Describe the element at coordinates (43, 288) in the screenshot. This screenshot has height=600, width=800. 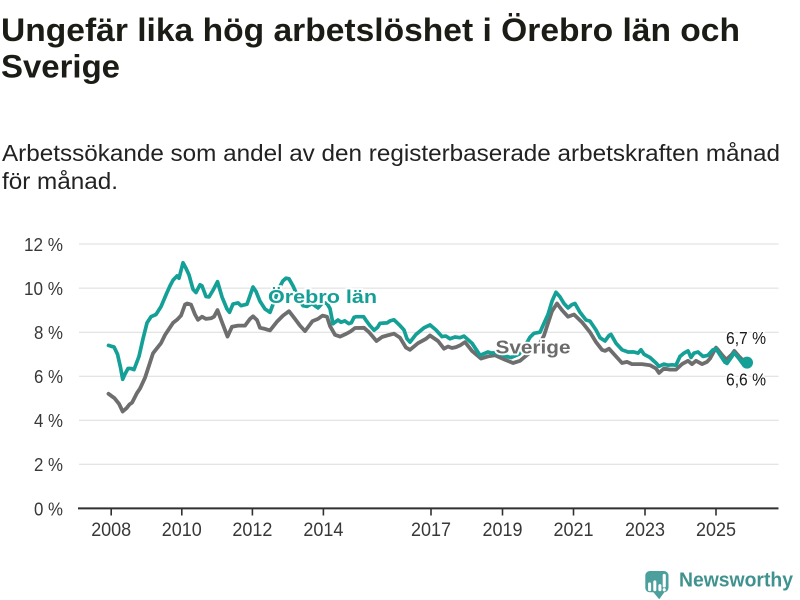
I see `svg-text: 10 %` at that location.